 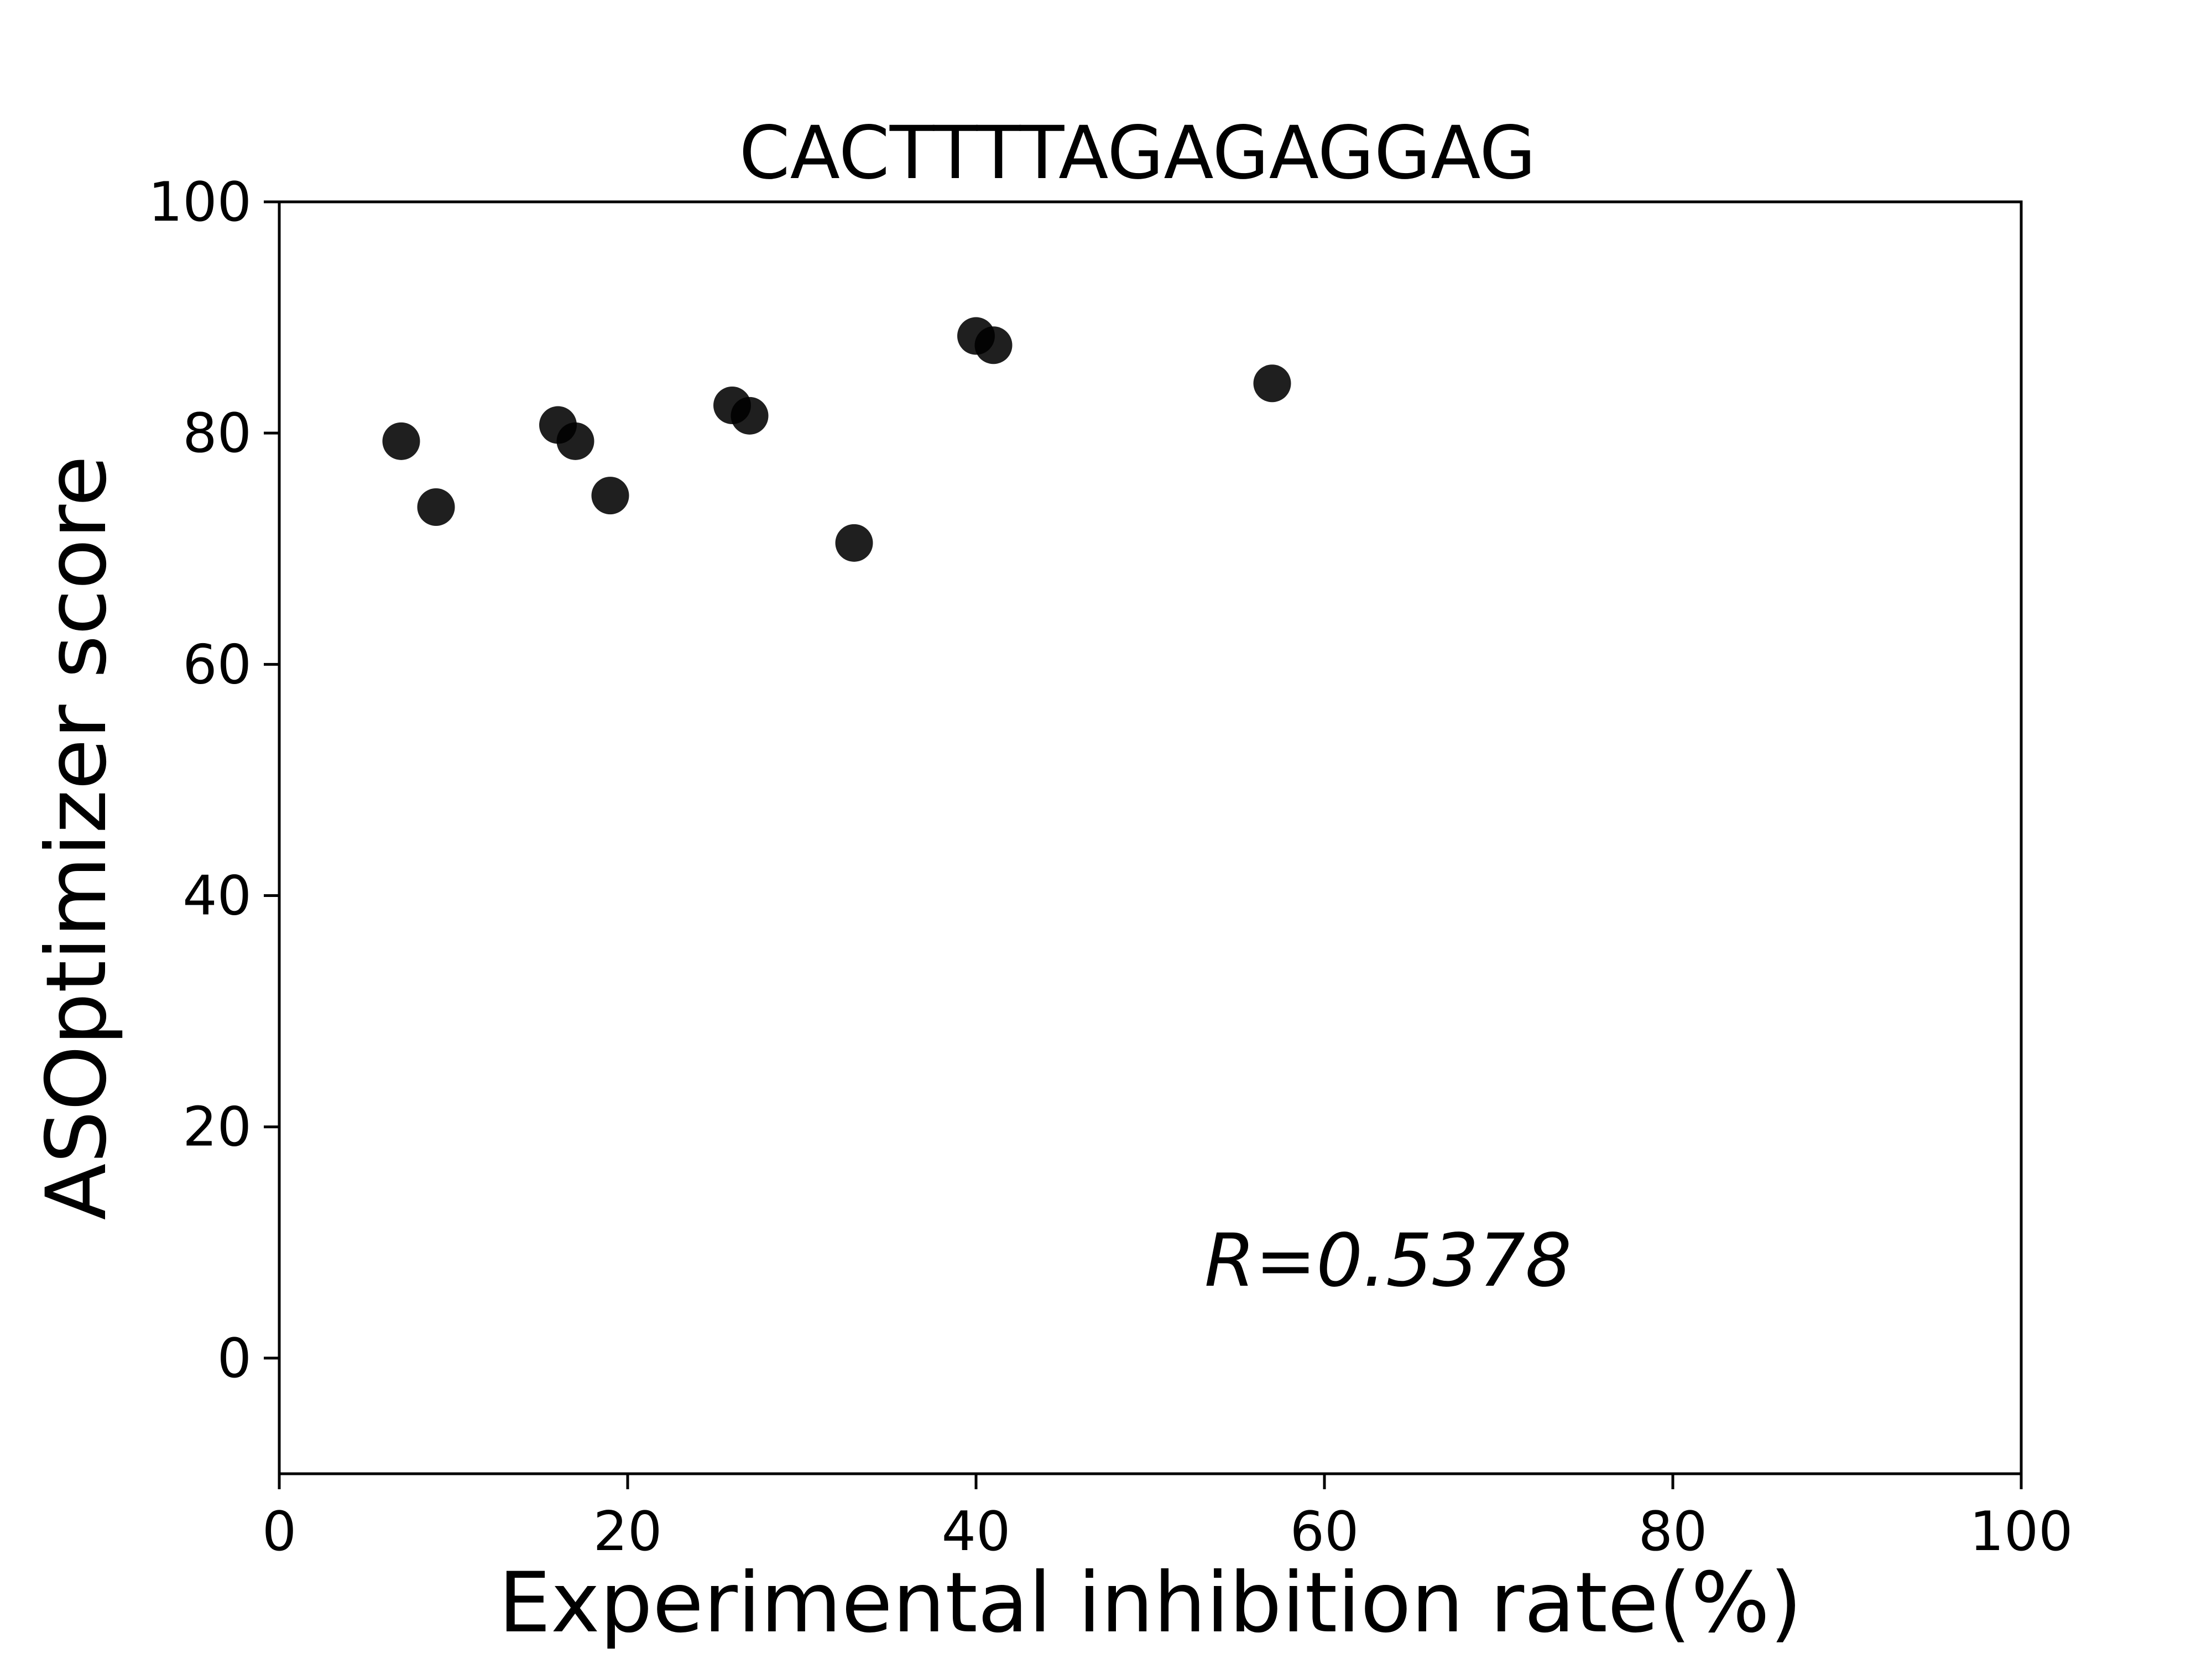 I want to click on y-tick-label: 80, so click(x=217, y=434).